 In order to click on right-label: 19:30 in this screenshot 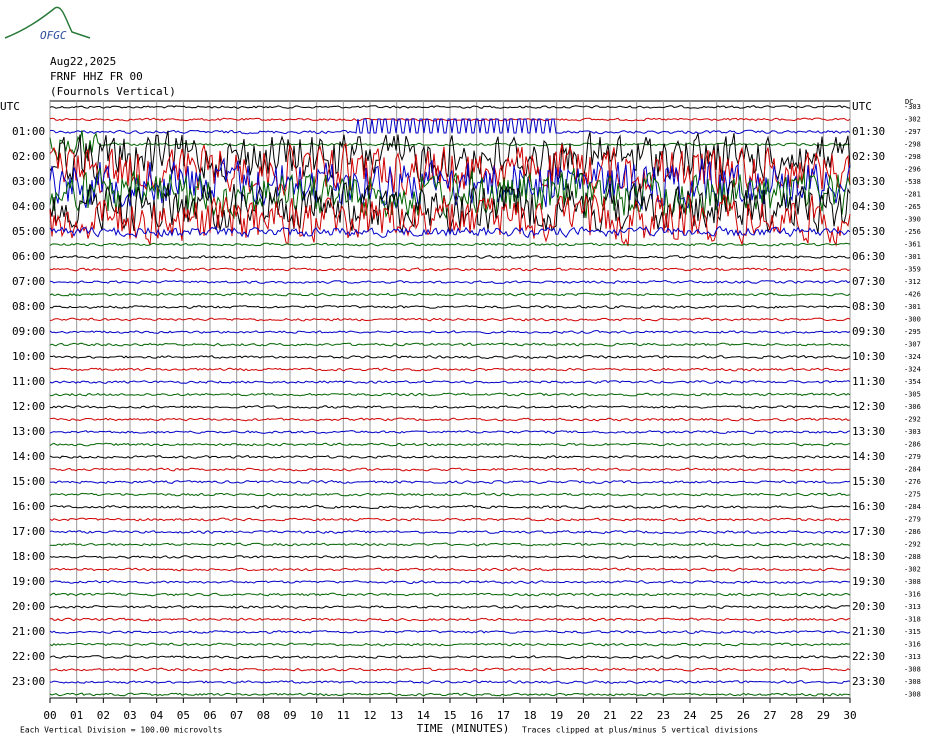, I will do `click(868, 581)`.